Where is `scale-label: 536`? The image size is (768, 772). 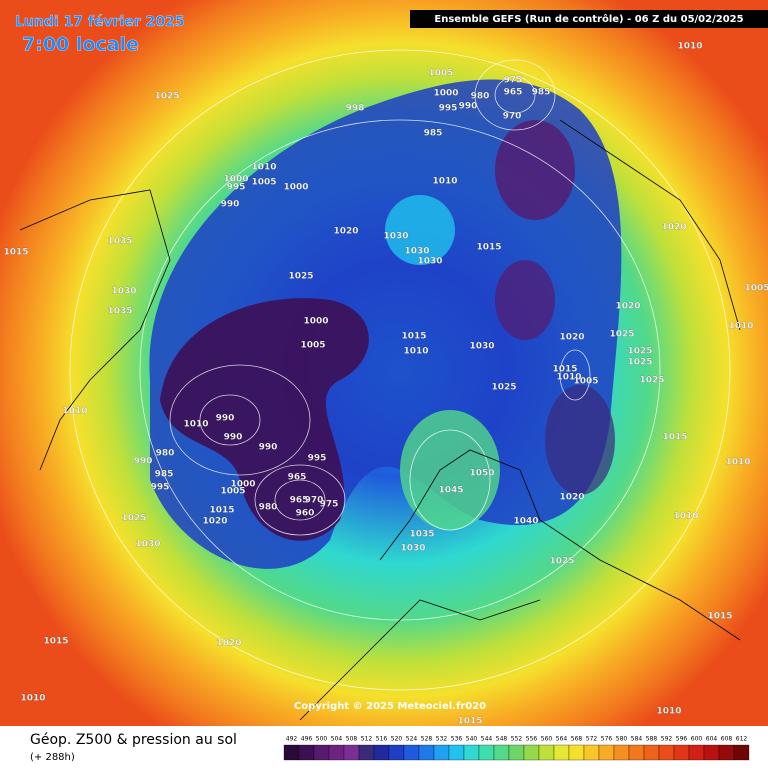
scale-label: 536 is located at coordinates (457, 739).